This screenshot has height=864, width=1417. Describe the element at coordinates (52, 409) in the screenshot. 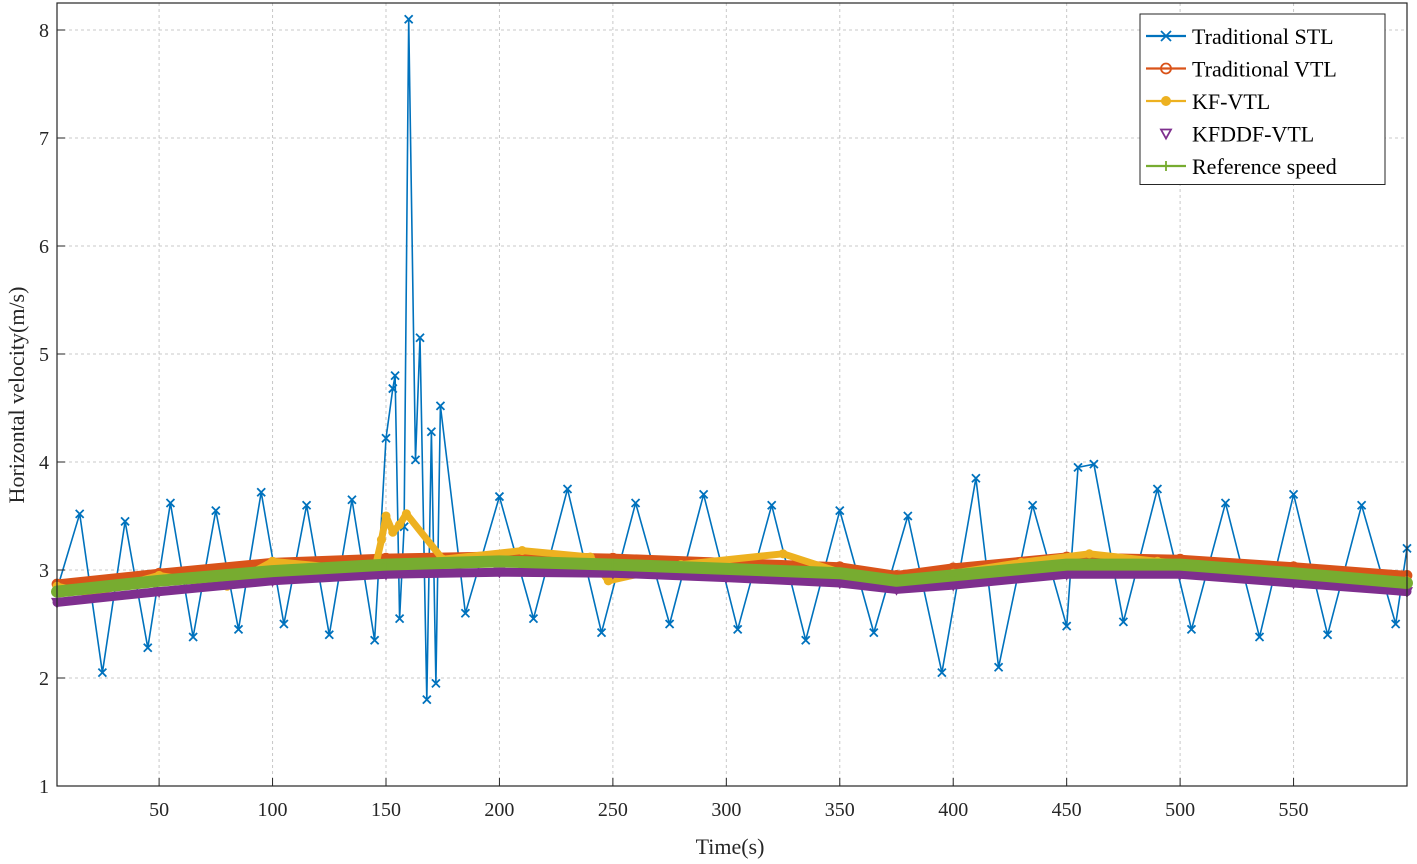

I see `y-axis: 1 2 3 4 5 6 7 8` at that location.